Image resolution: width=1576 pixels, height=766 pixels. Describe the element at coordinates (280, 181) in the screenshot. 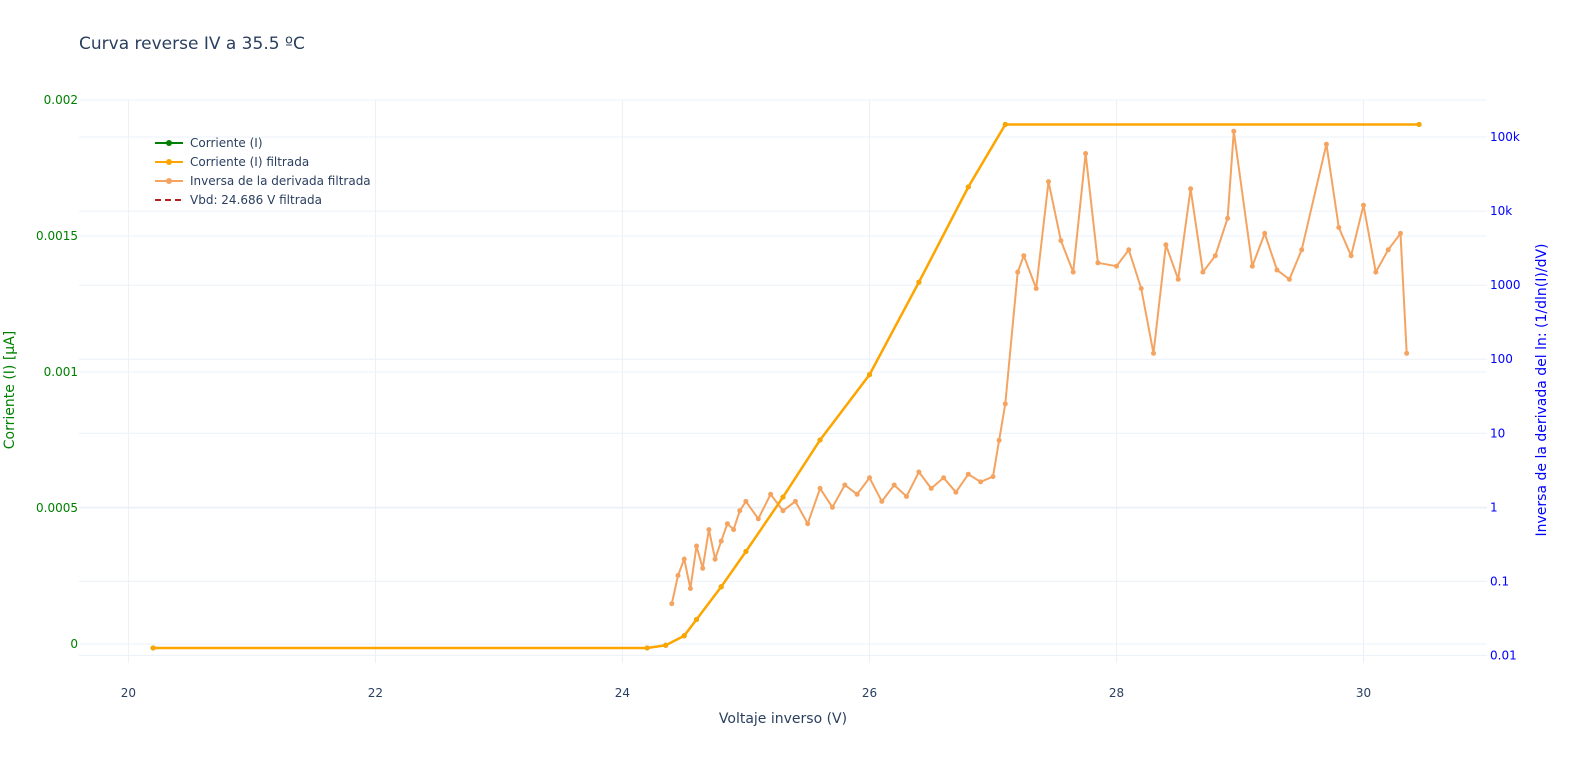

I see `legend-label-inversa-derivada: Inversa de la derivada filtrada` at that location.